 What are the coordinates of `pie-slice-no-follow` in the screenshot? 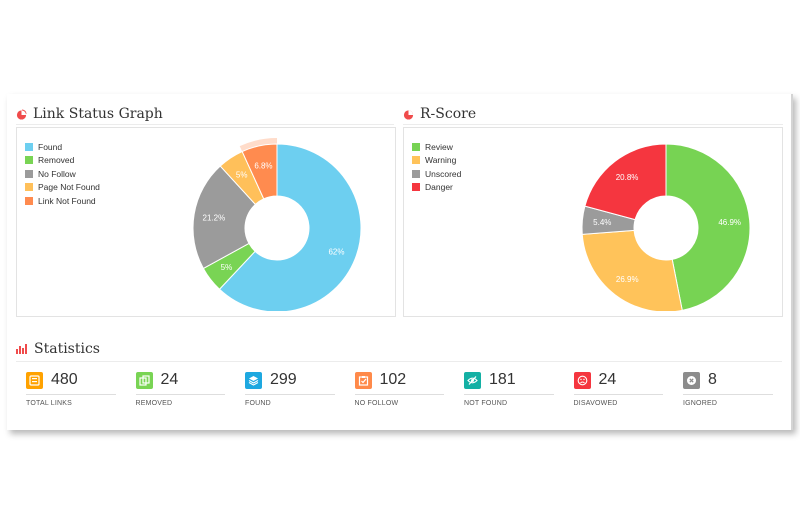 It's located at (224, 217).